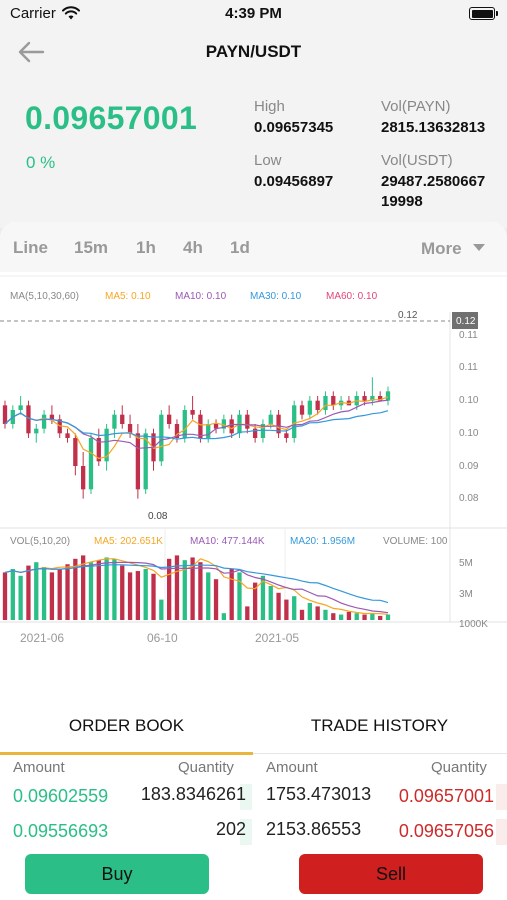  Describe the element at coordinates (196, 584) in the screenshot. I see `vol-ma20-line` at that location.